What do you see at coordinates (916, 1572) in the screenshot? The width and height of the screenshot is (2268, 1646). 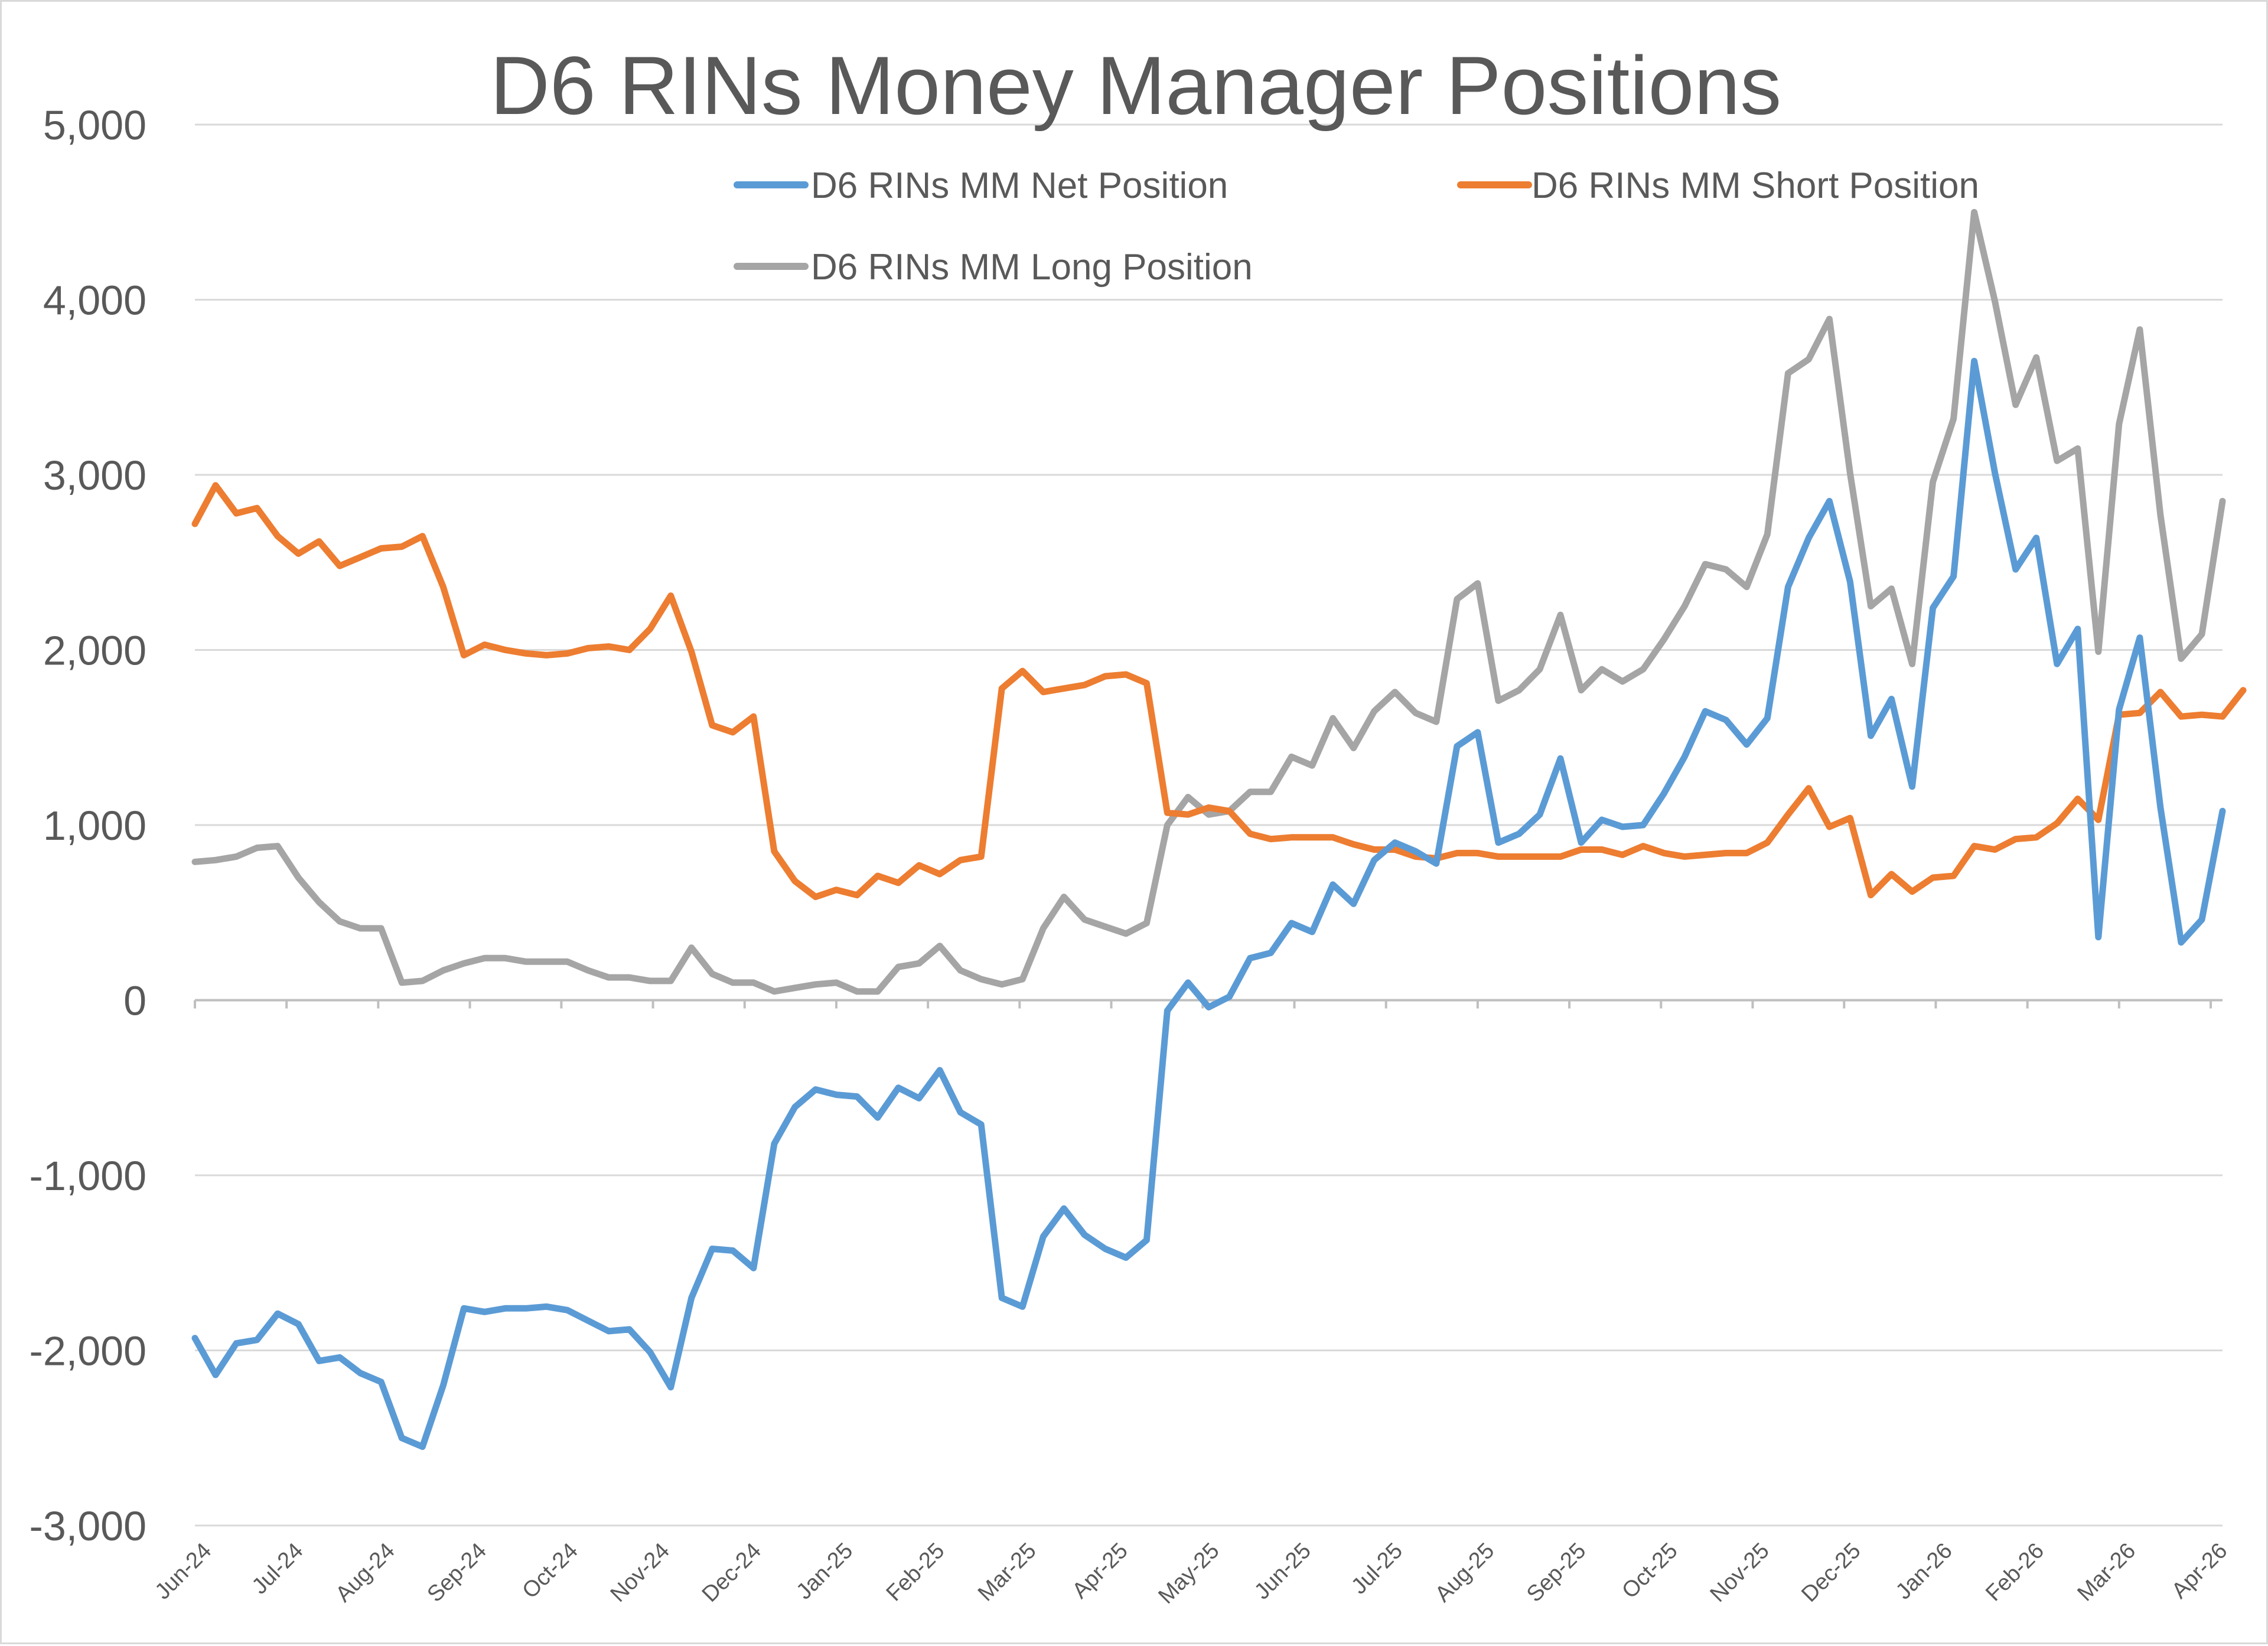 I see `x-tick-label: Feb-25` at bounding box center [916, 1572].